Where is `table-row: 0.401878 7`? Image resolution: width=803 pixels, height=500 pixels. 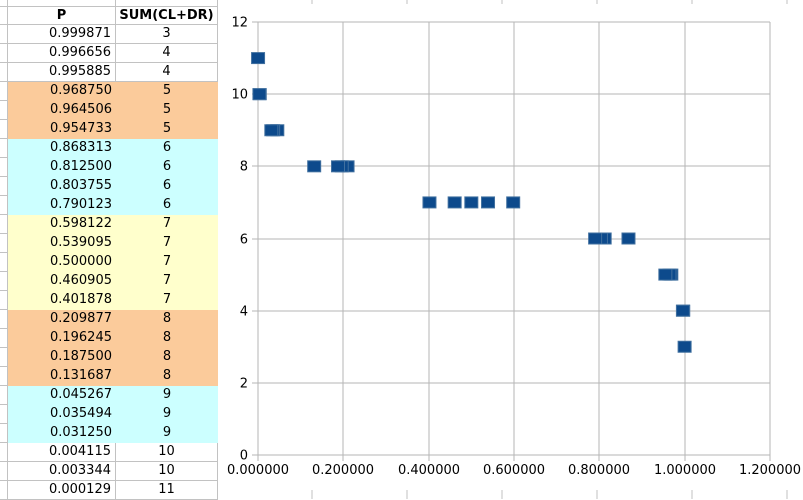 table-row: 0.401878 7 is located at coordinates (109, 300).